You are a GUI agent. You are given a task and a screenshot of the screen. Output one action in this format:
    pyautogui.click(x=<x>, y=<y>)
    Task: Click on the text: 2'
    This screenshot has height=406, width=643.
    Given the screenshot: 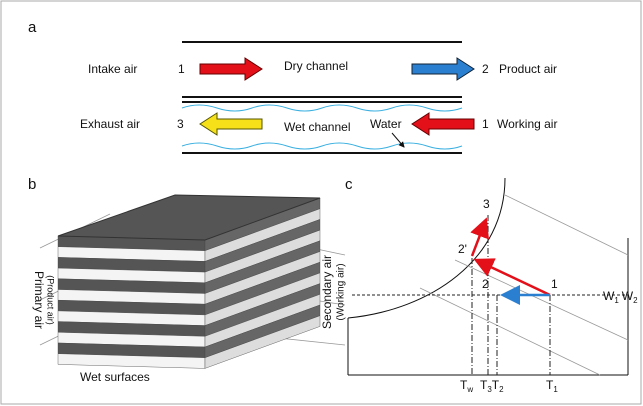 What is the action you would take?
    pyautogui.click(x=462, y=249)
    